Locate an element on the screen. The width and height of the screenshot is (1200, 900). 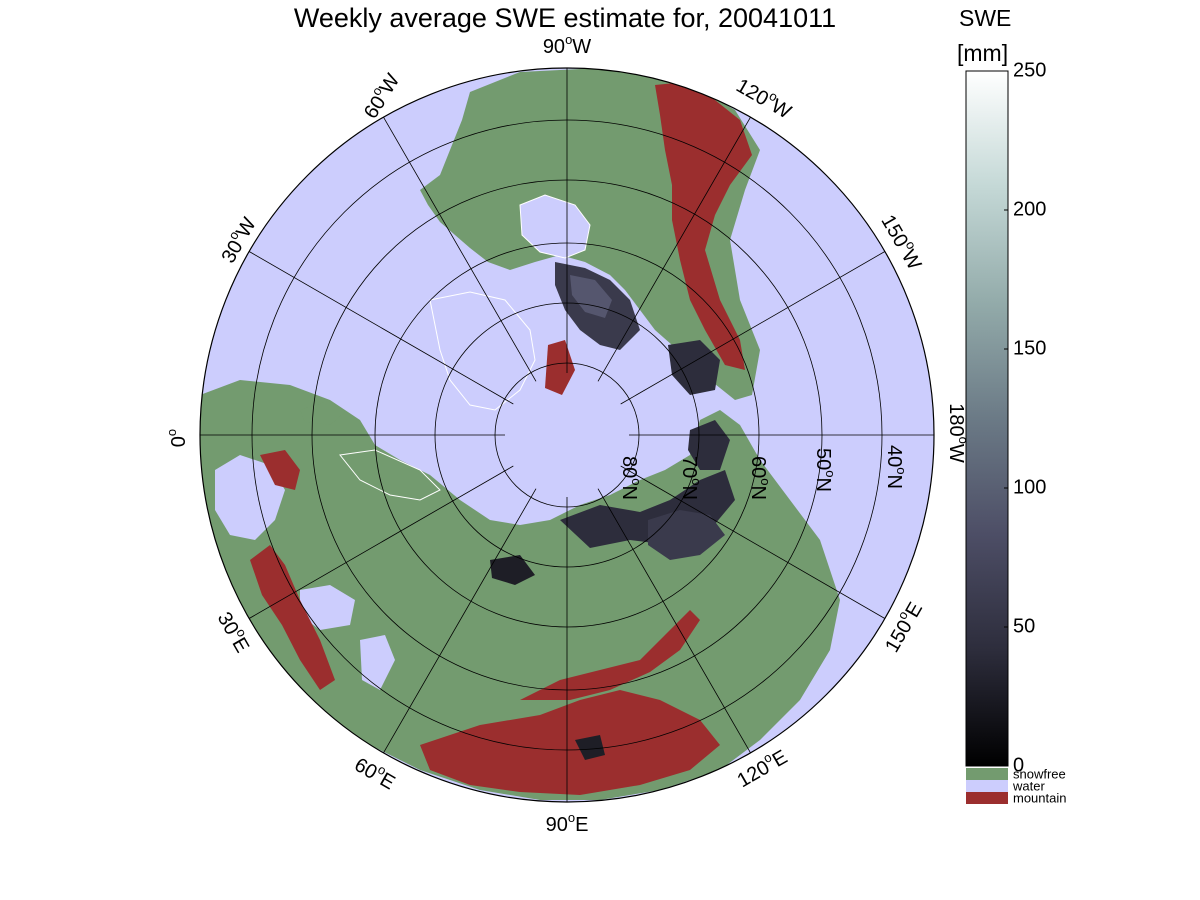
snow-chukotka is located at coordinates (709, 445).